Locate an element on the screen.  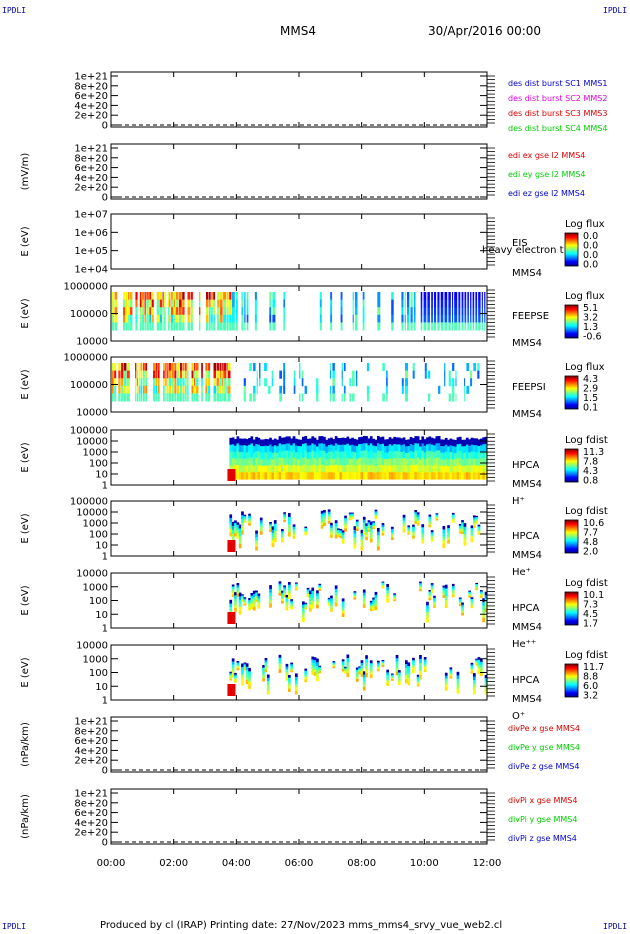
ytick-label-hpca-h: 10000 is located at coordinates (92, 442).